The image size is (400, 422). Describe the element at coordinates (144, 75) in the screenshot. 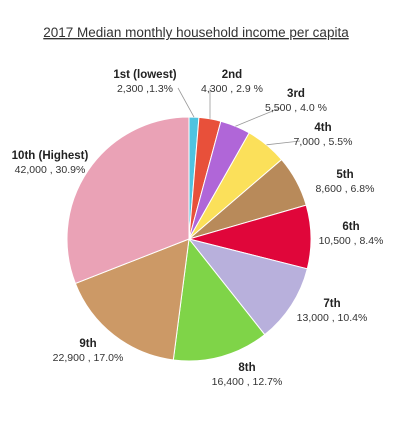

I see `slice-label-name: 1st (lowest)` at that location.